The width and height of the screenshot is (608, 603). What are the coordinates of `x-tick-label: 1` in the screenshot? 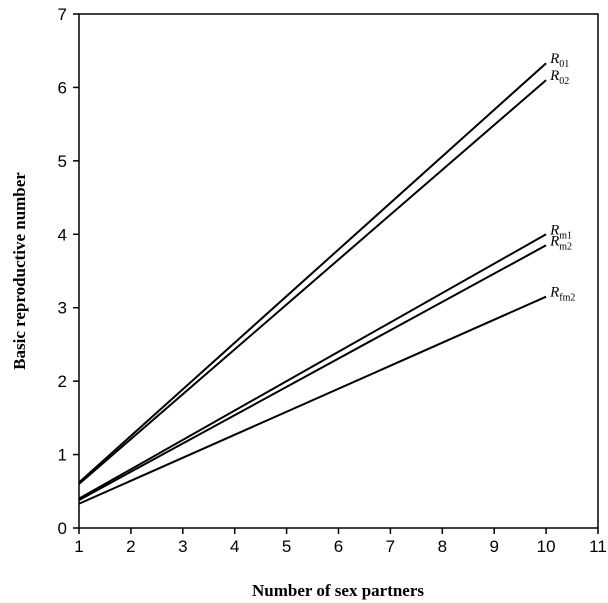 It's located at (78, 546).